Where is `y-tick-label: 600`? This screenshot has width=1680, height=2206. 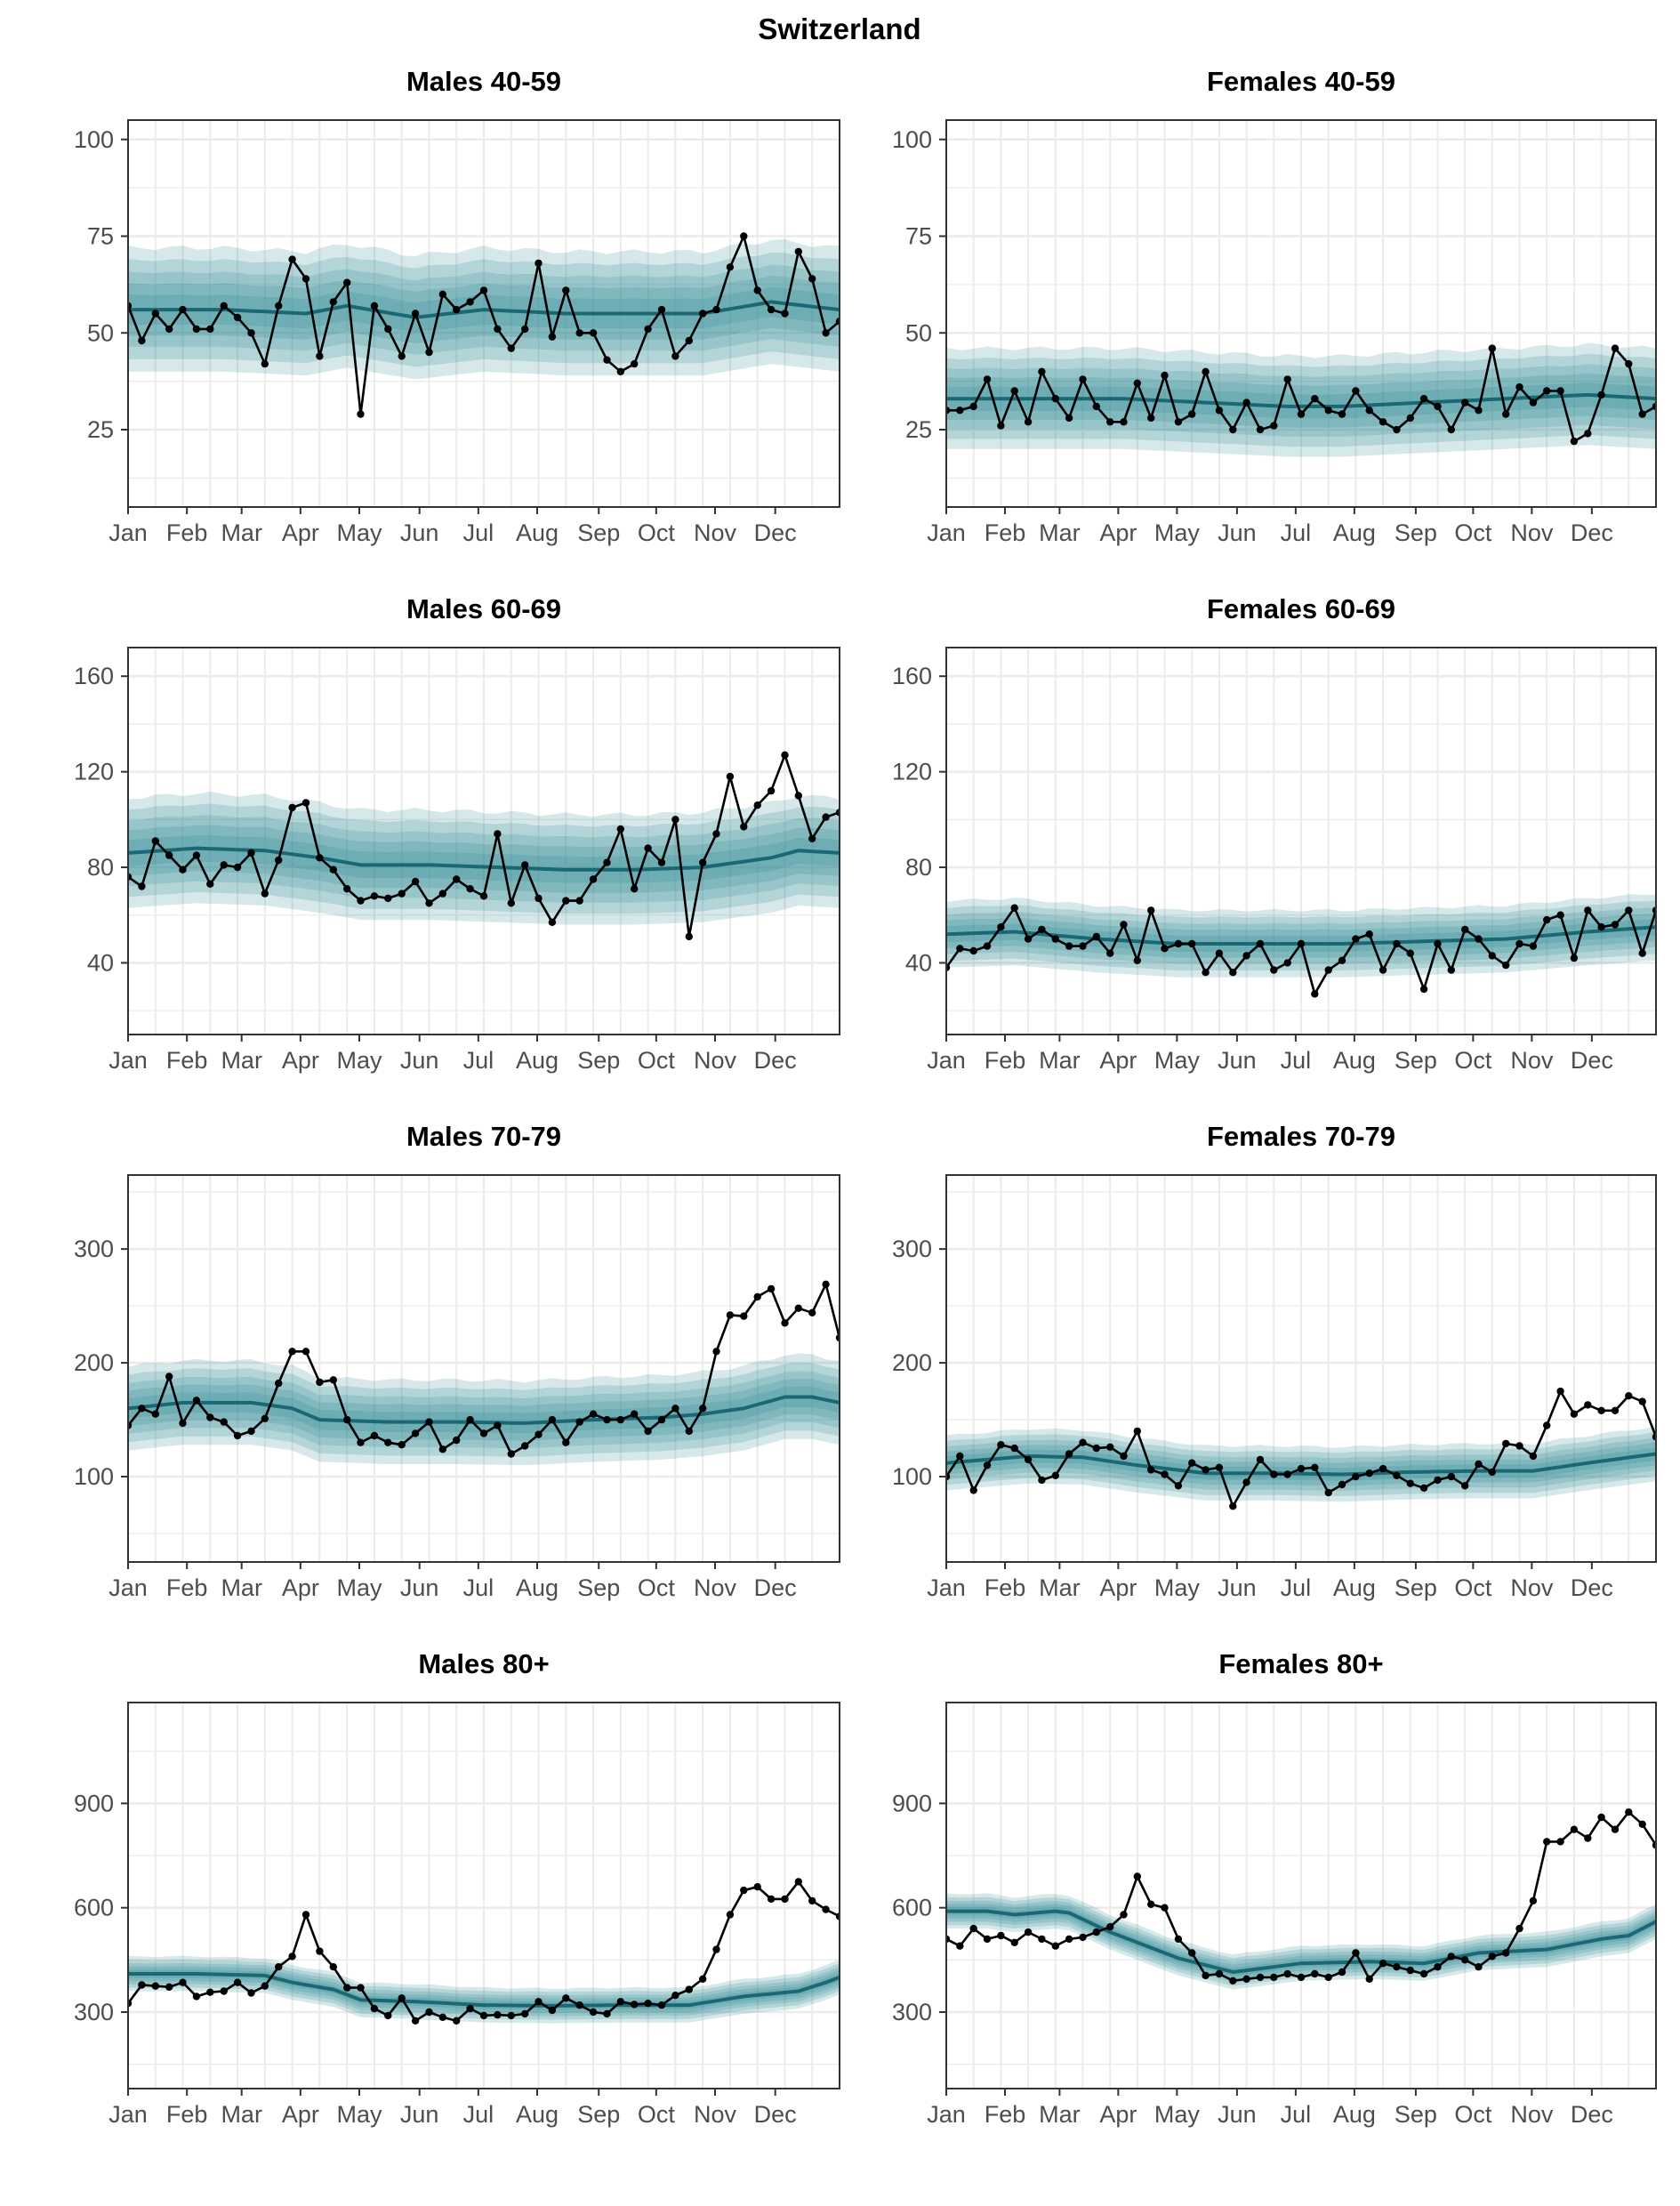 y-tick-label: 600 is located at coordinates (94, 1908).